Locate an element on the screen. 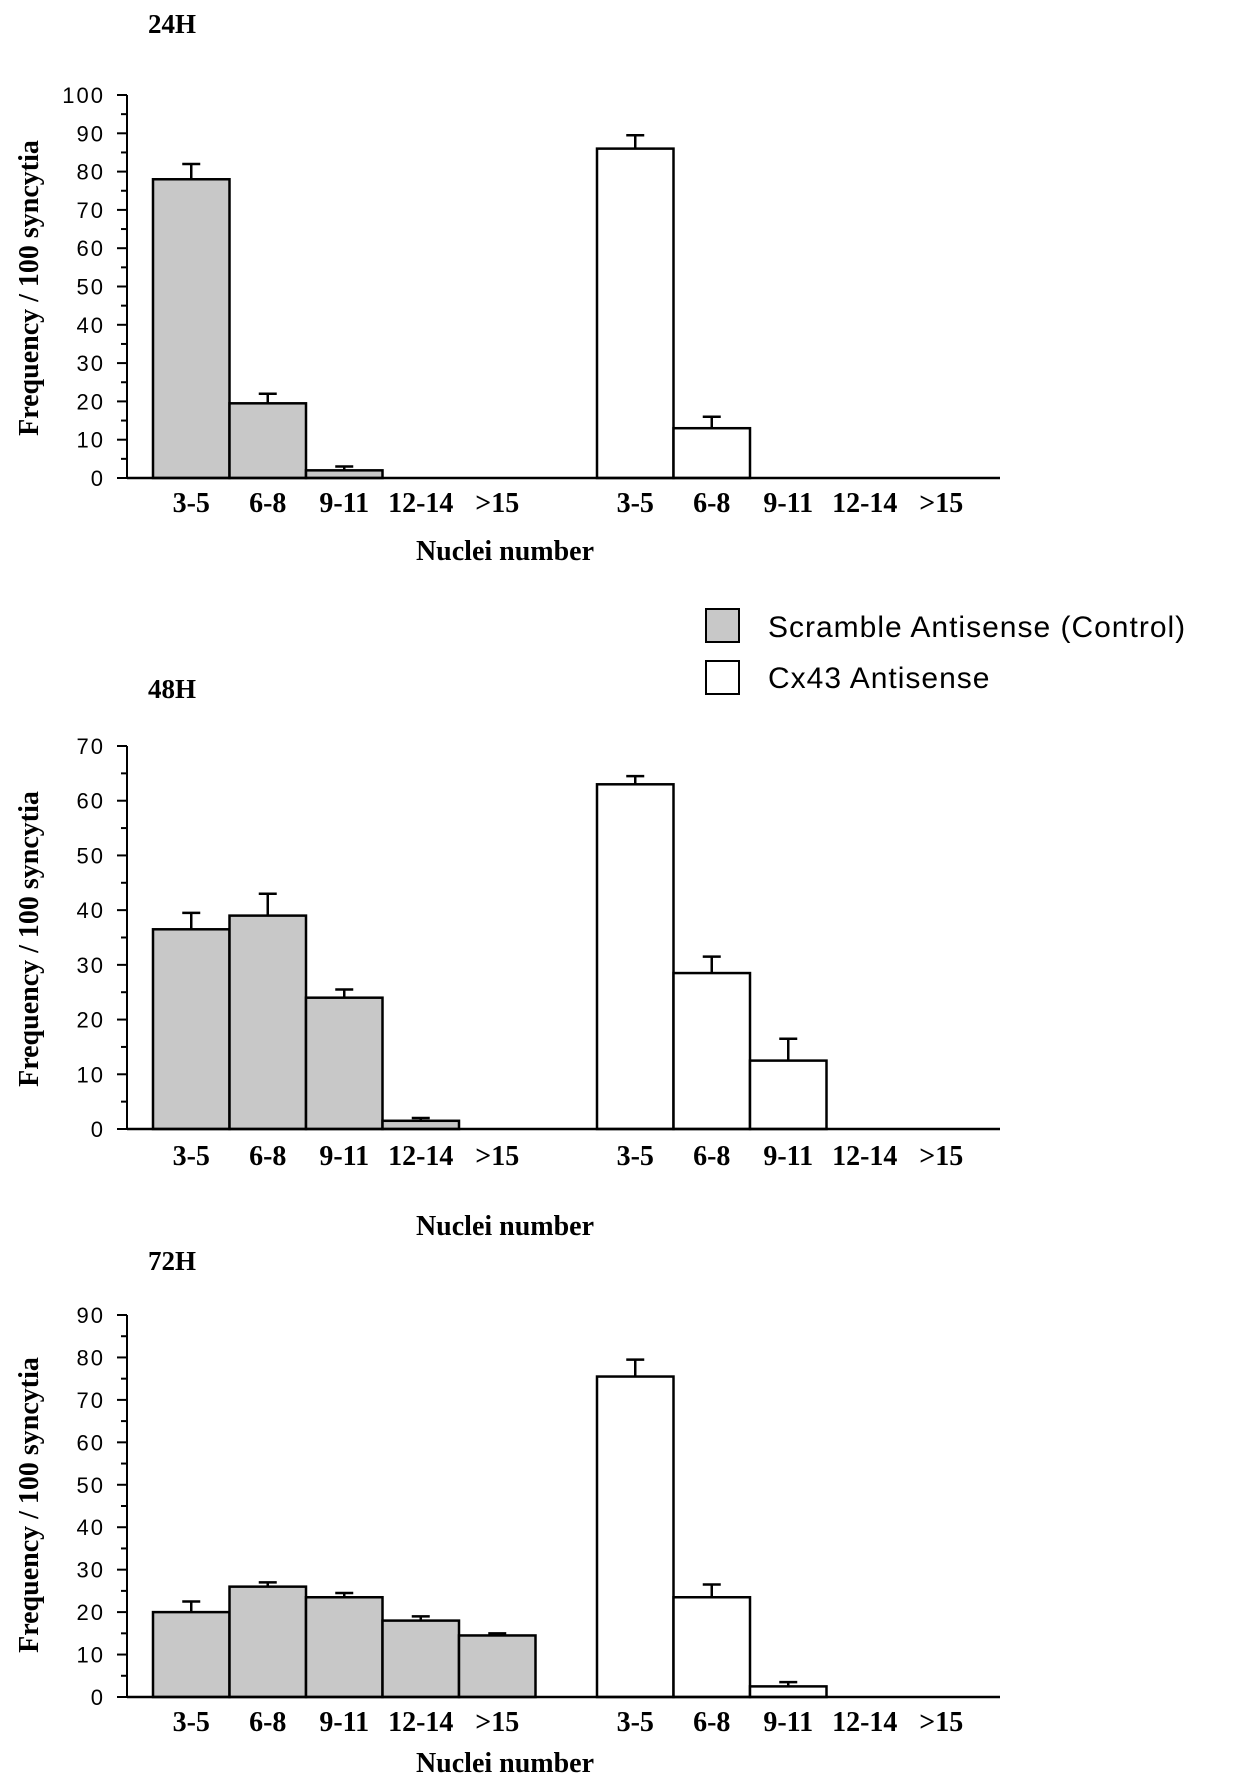  legend-label-scramble: Scramble Antisense (Control) is located at coordinates (977, 627).